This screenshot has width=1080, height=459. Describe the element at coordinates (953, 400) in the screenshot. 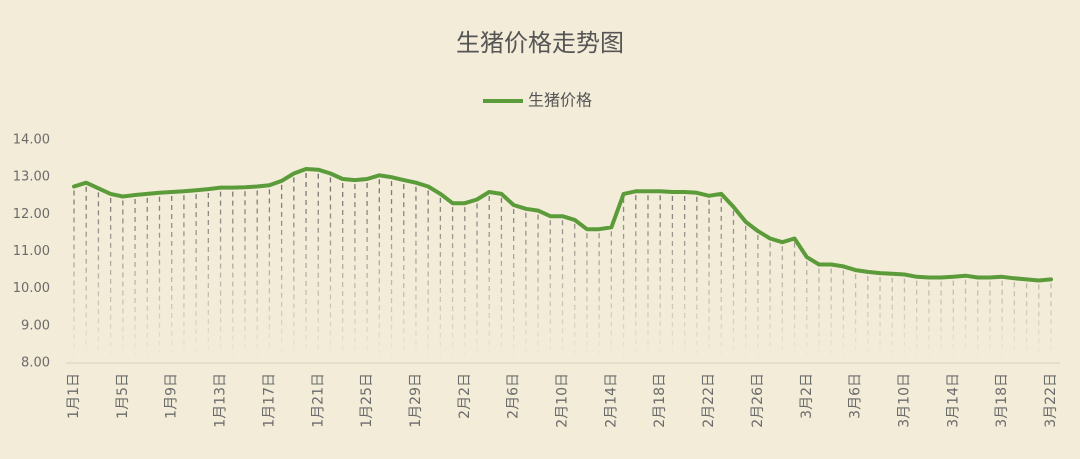

I see `x-tick-label: 3月14日` at that location.